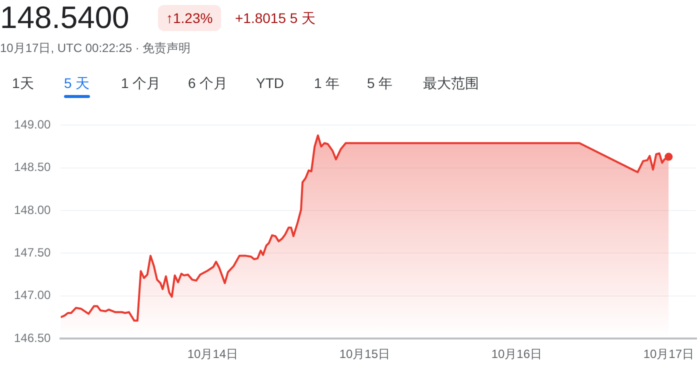 This screenshot has height=367, width=700. What do you see at coordinates (208, 83) in the screenshot?
I see `text: 6 个月` at bounding box center [208, 83].